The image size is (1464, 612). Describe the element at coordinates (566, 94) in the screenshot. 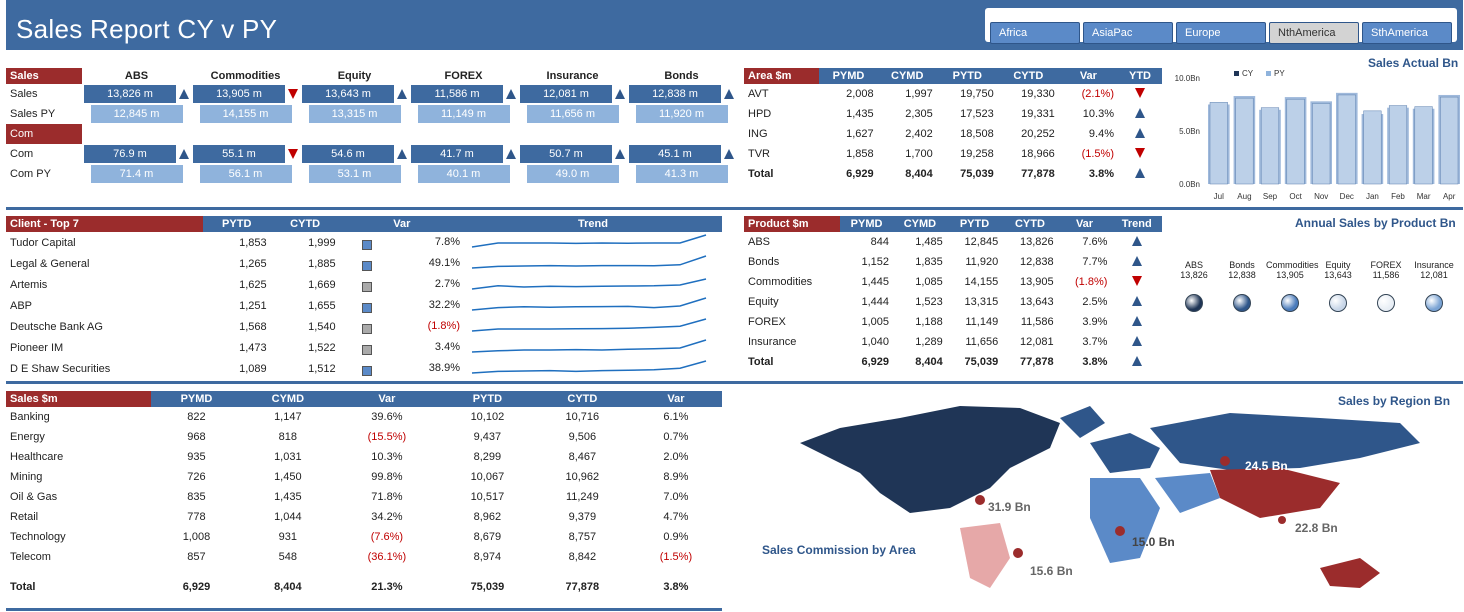

I see `kpi-value: 12,081 m` at that location.